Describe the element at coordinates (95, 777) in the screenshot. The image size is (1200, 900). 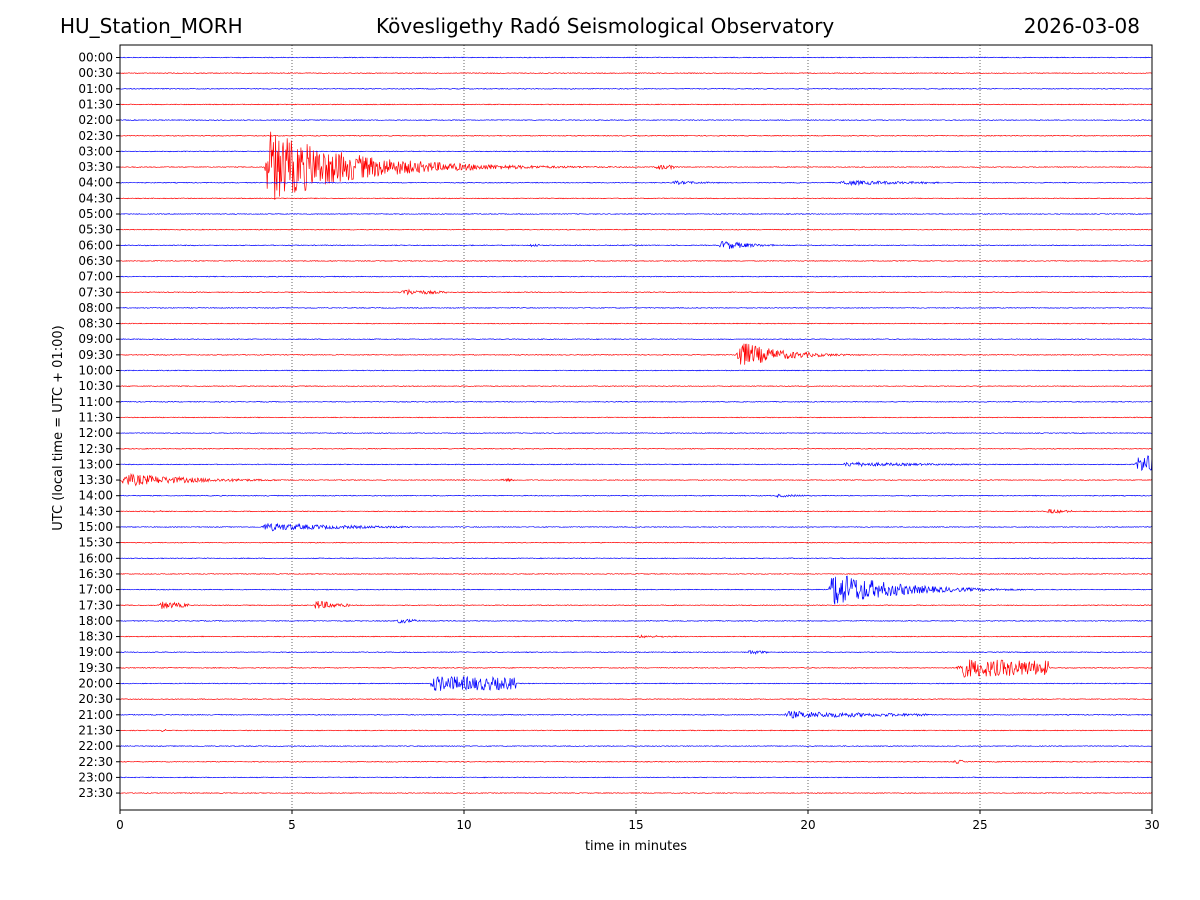
I see `y-tick-label: 23:00` at that location.